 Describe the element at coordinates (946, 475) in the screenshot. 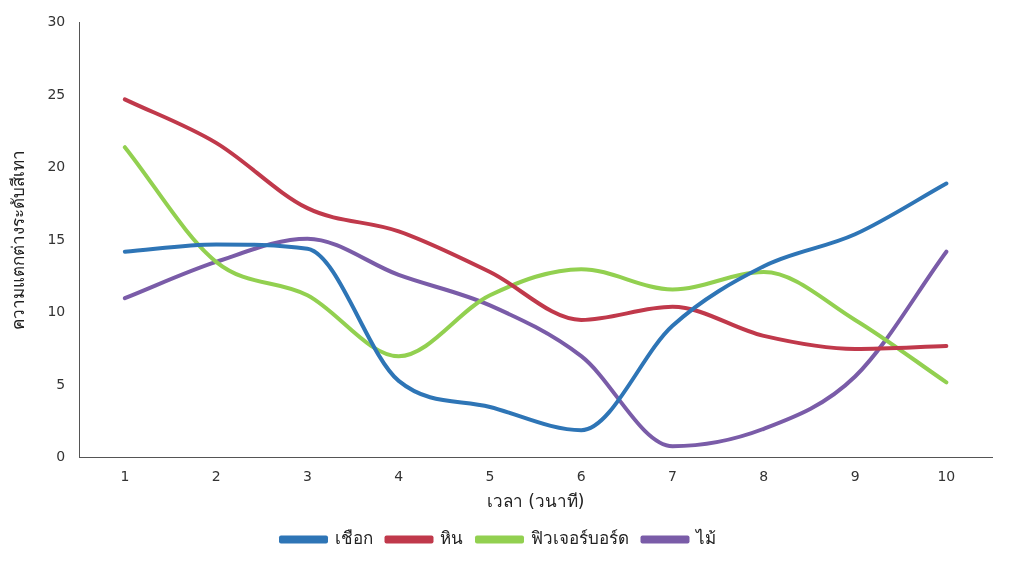

I see `x-tick-label: 10` at that location.